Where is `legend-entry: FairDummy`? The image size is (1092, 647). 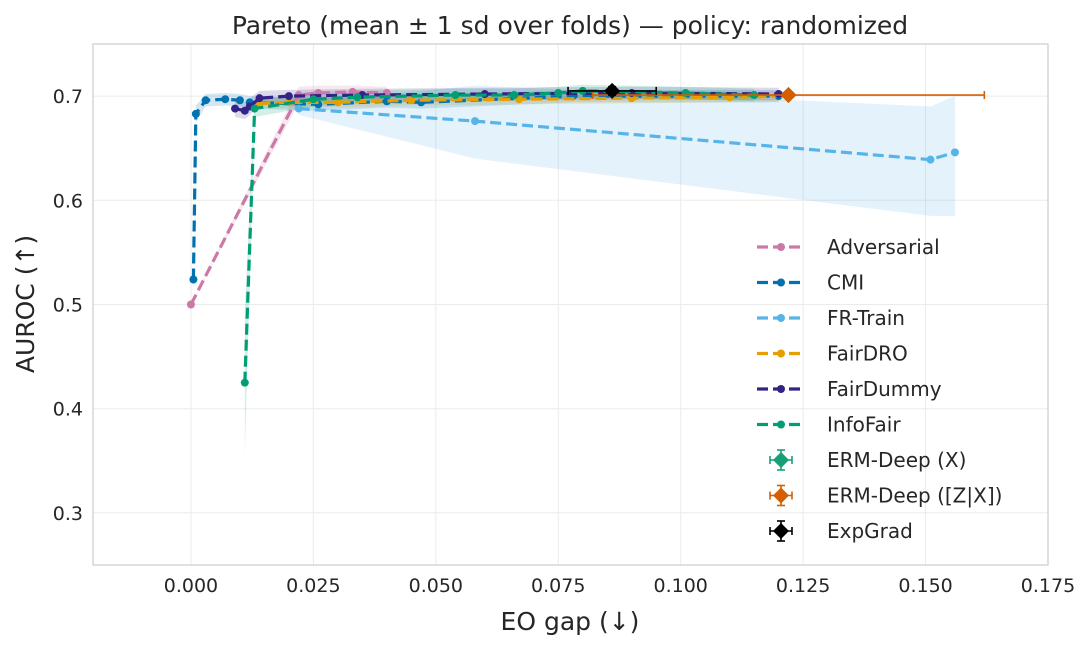 legend-entry: FairDummy is located at coordinates (849, 389).